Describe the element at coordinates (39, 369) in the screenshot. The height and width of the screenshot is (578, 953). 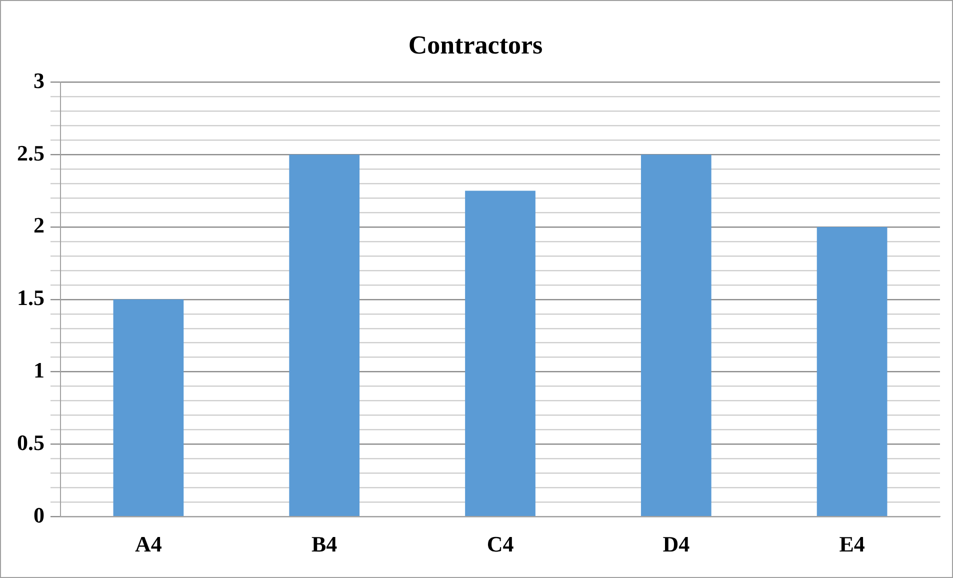
I see `y-tick-label: 1` at that location.